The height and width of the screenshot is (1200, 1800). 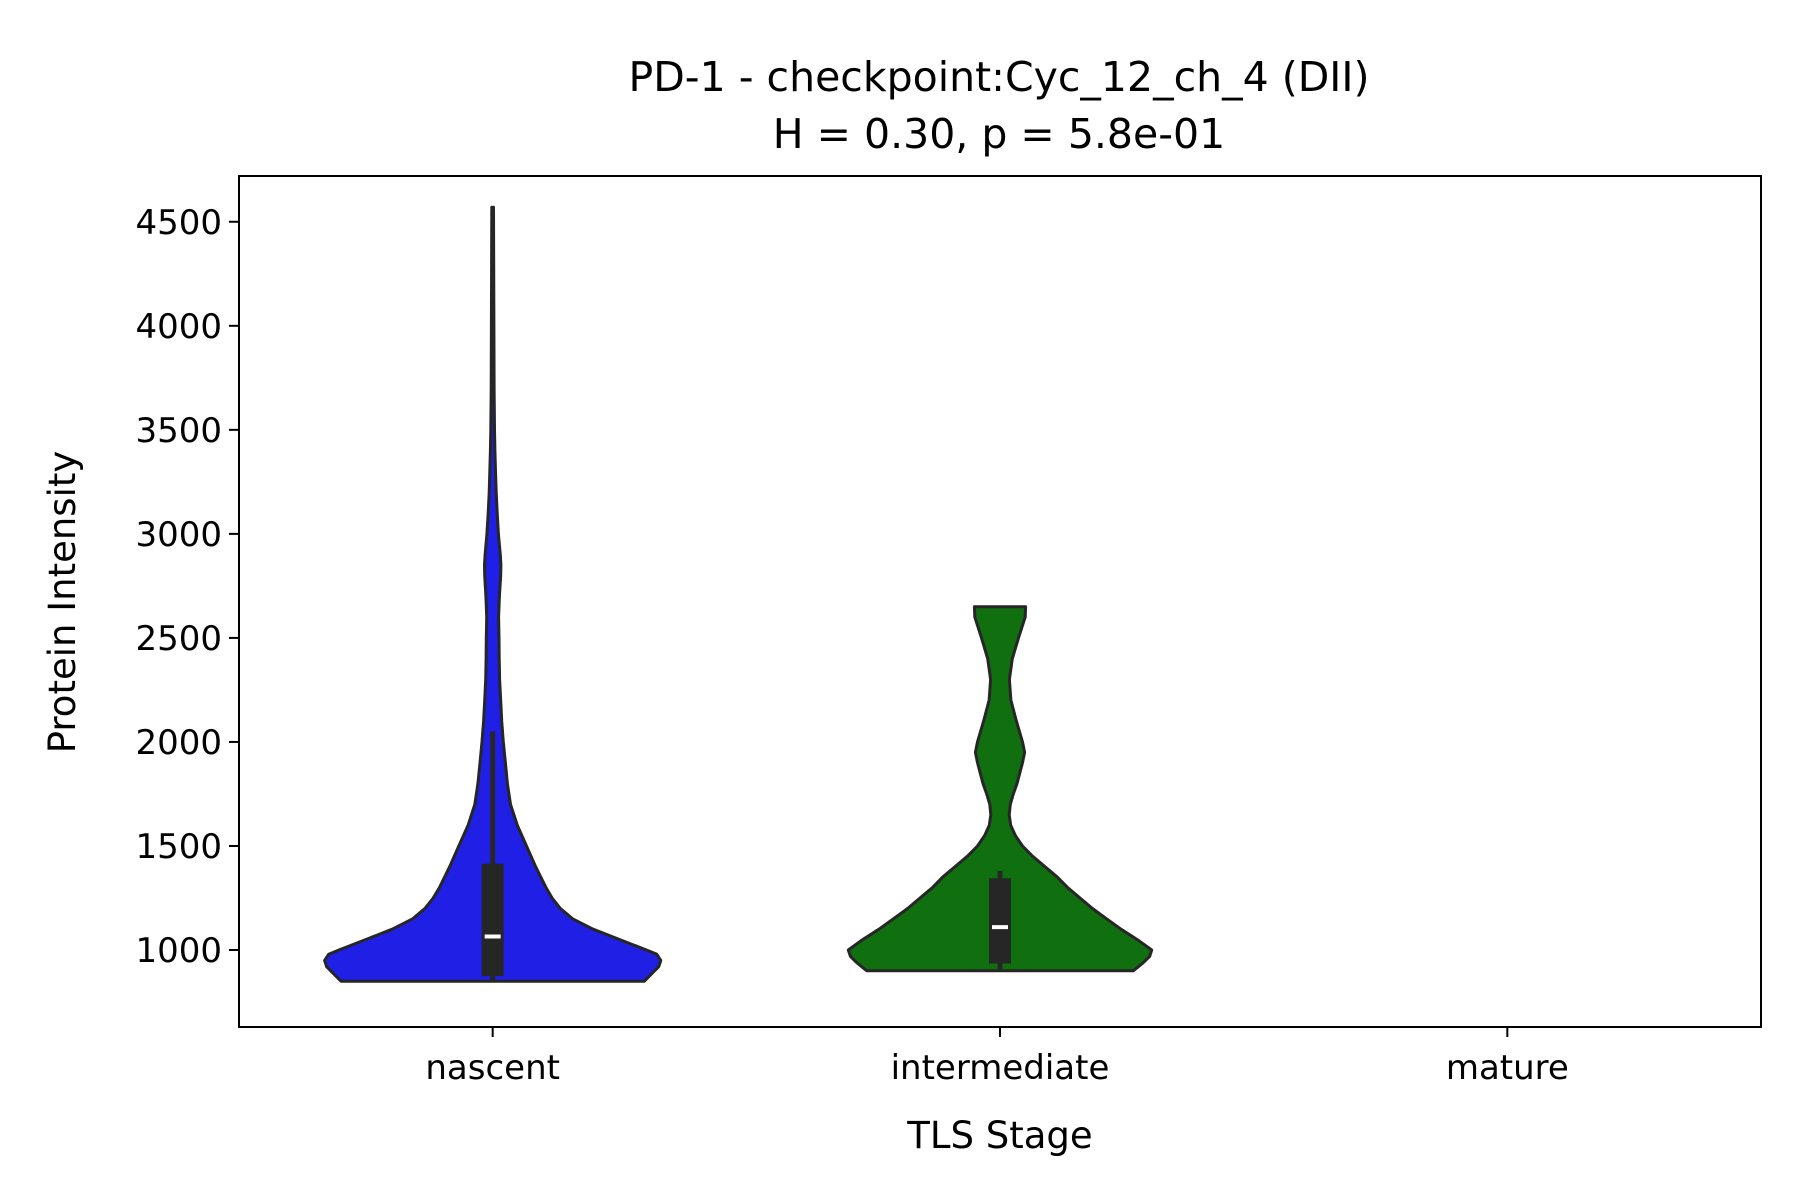 I want to click on y-tick-label: 4500, so click(x=178, y=223).